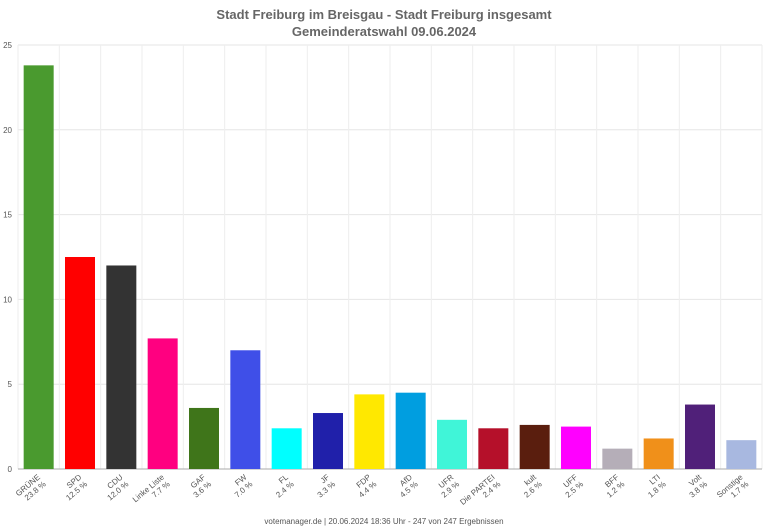 Image resolution: width=768 pixels, height=530 pixels. Describe the element at coordinates (384, 31) in the screenshot. I see `chart-subtitle: Gemeinderatswahl 09.06.2024` at that location.